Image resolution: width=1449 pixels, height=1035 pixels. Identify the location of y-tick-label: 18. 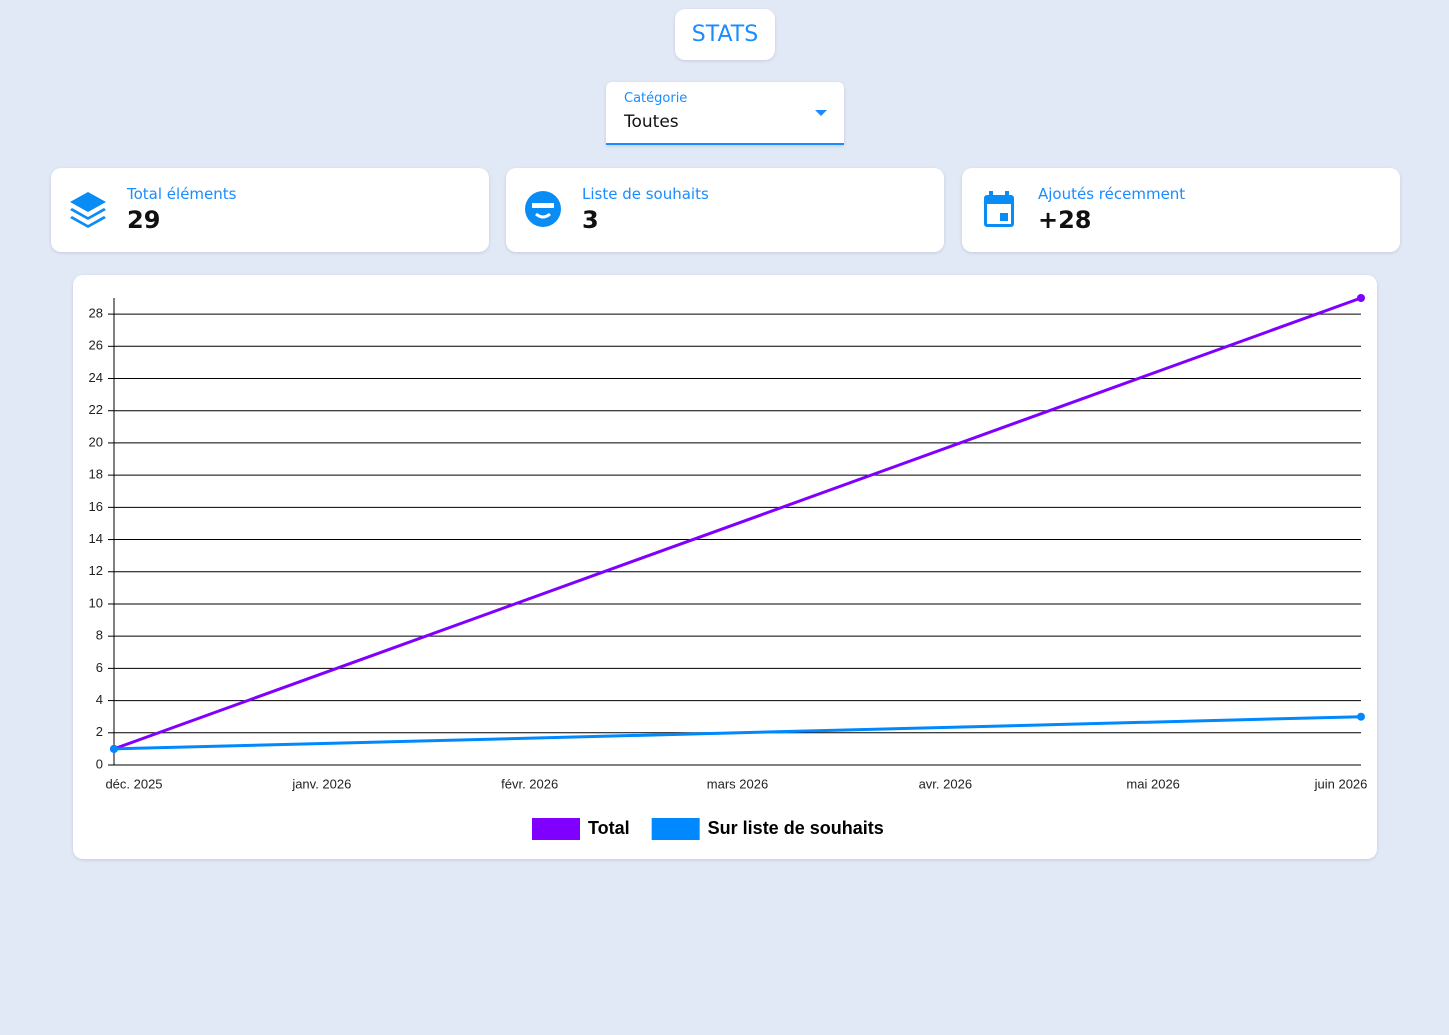
(96, 474).